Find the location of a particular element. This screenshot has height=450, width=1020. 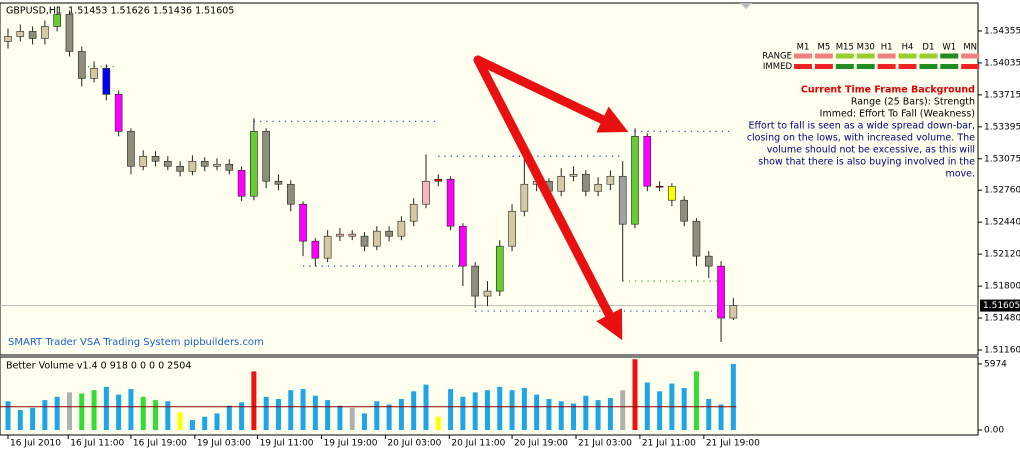

x-tick-label: 19 Jul 19:00 is located at coordinates (350, 444).